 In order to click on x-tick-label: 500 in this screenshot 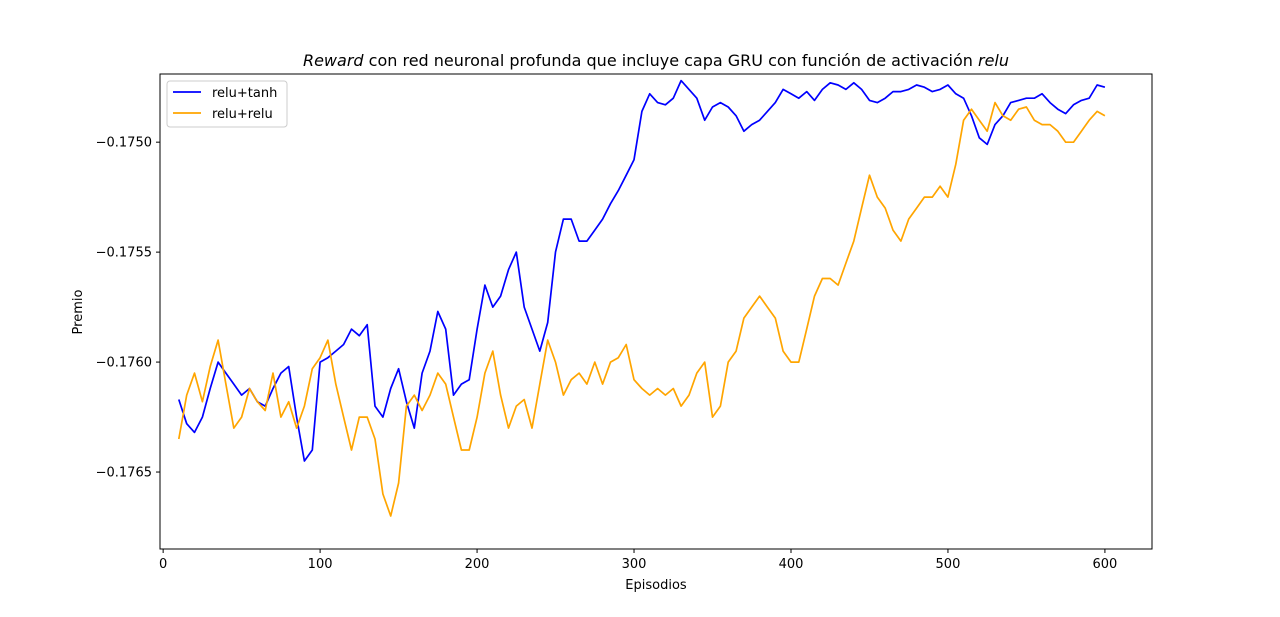, I will do `click(948, 564)`.